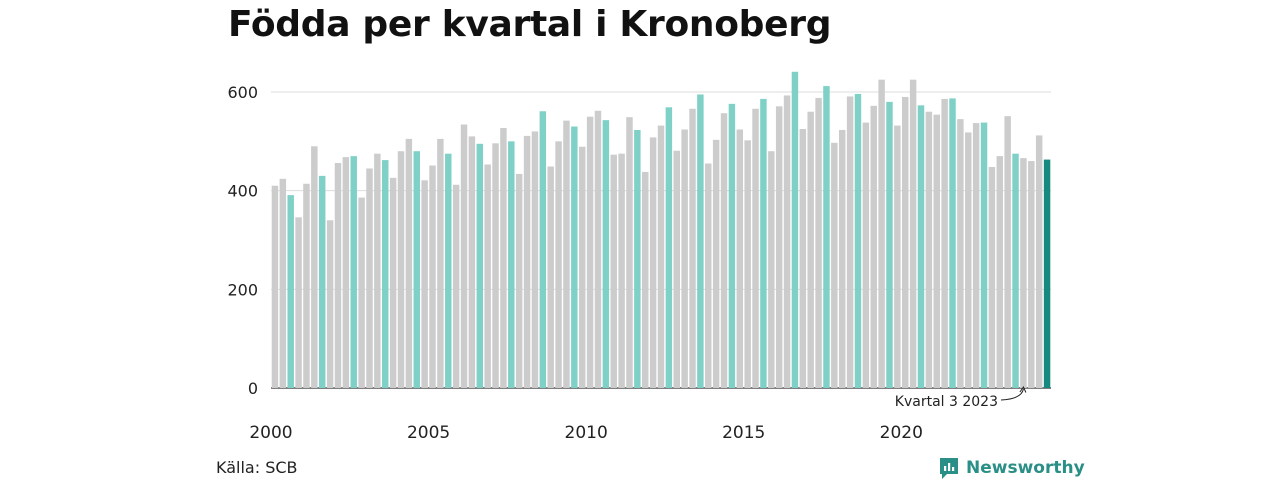  I want to click on newsworthy-logo-icon, so click(949, 468).